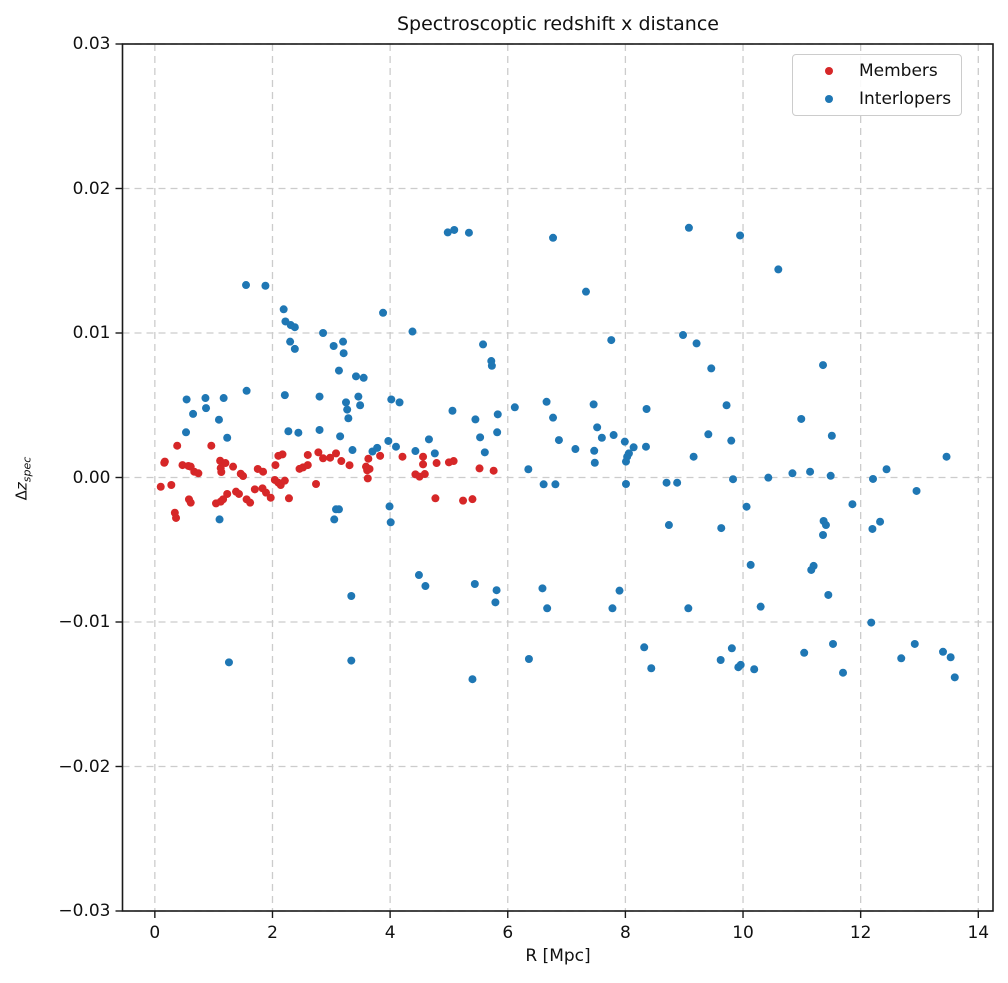 This screenshot has width=1008, height=983. I want to click on y-tick-label: 0.01, so click(91, 333).